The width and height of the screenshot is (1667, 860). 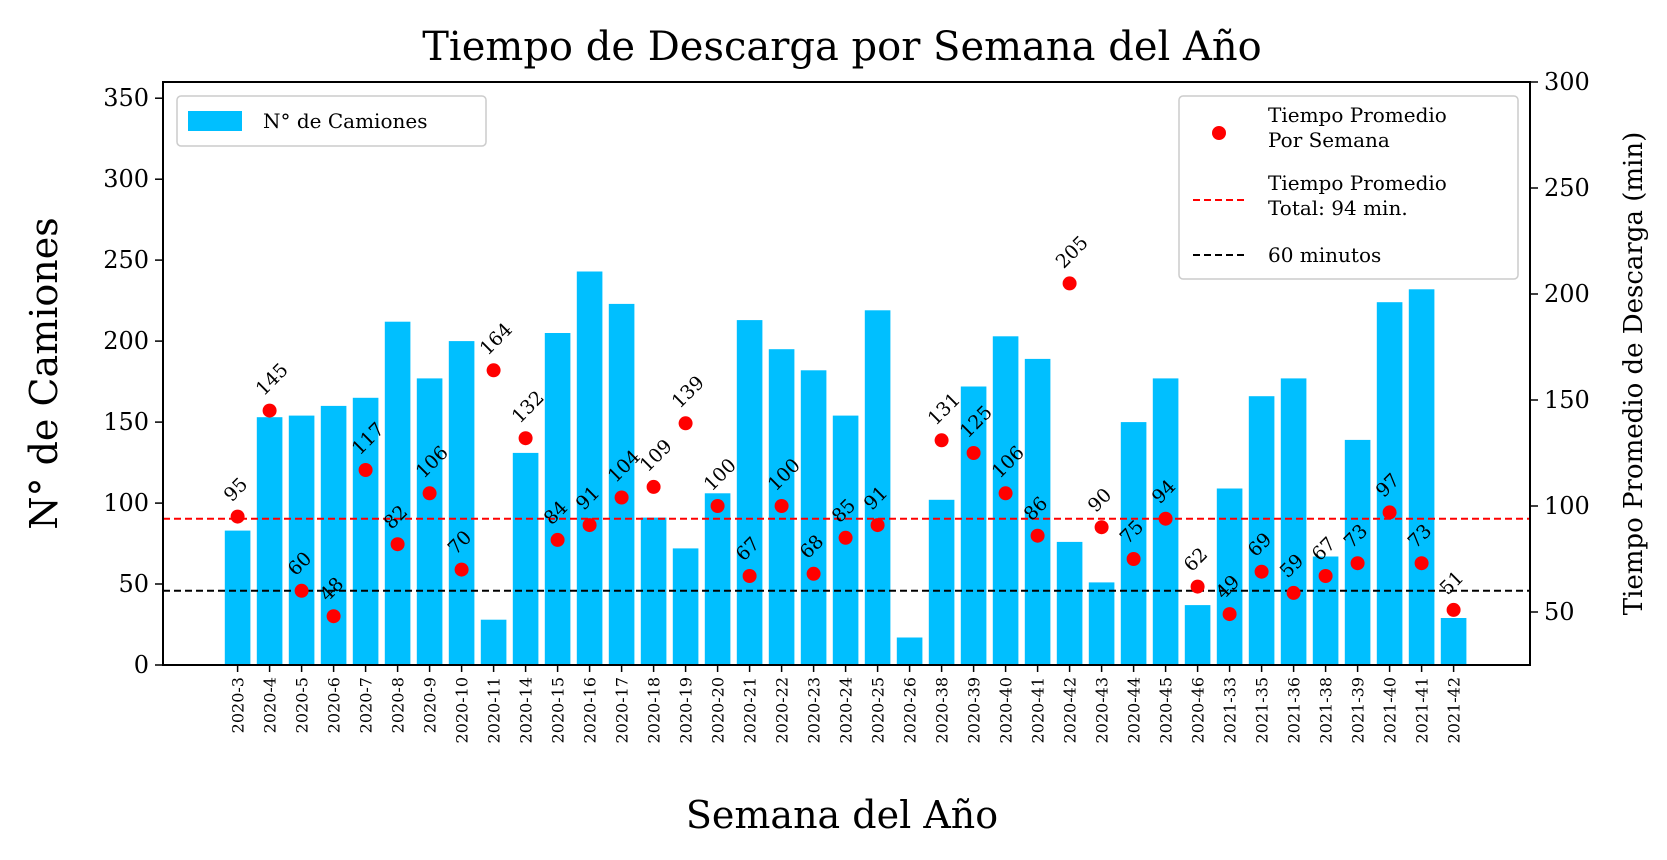 What do you see at coordinates (1452, 583) in the screenshot?
I see `data-label: 51` at bounding box center [1452, 583].